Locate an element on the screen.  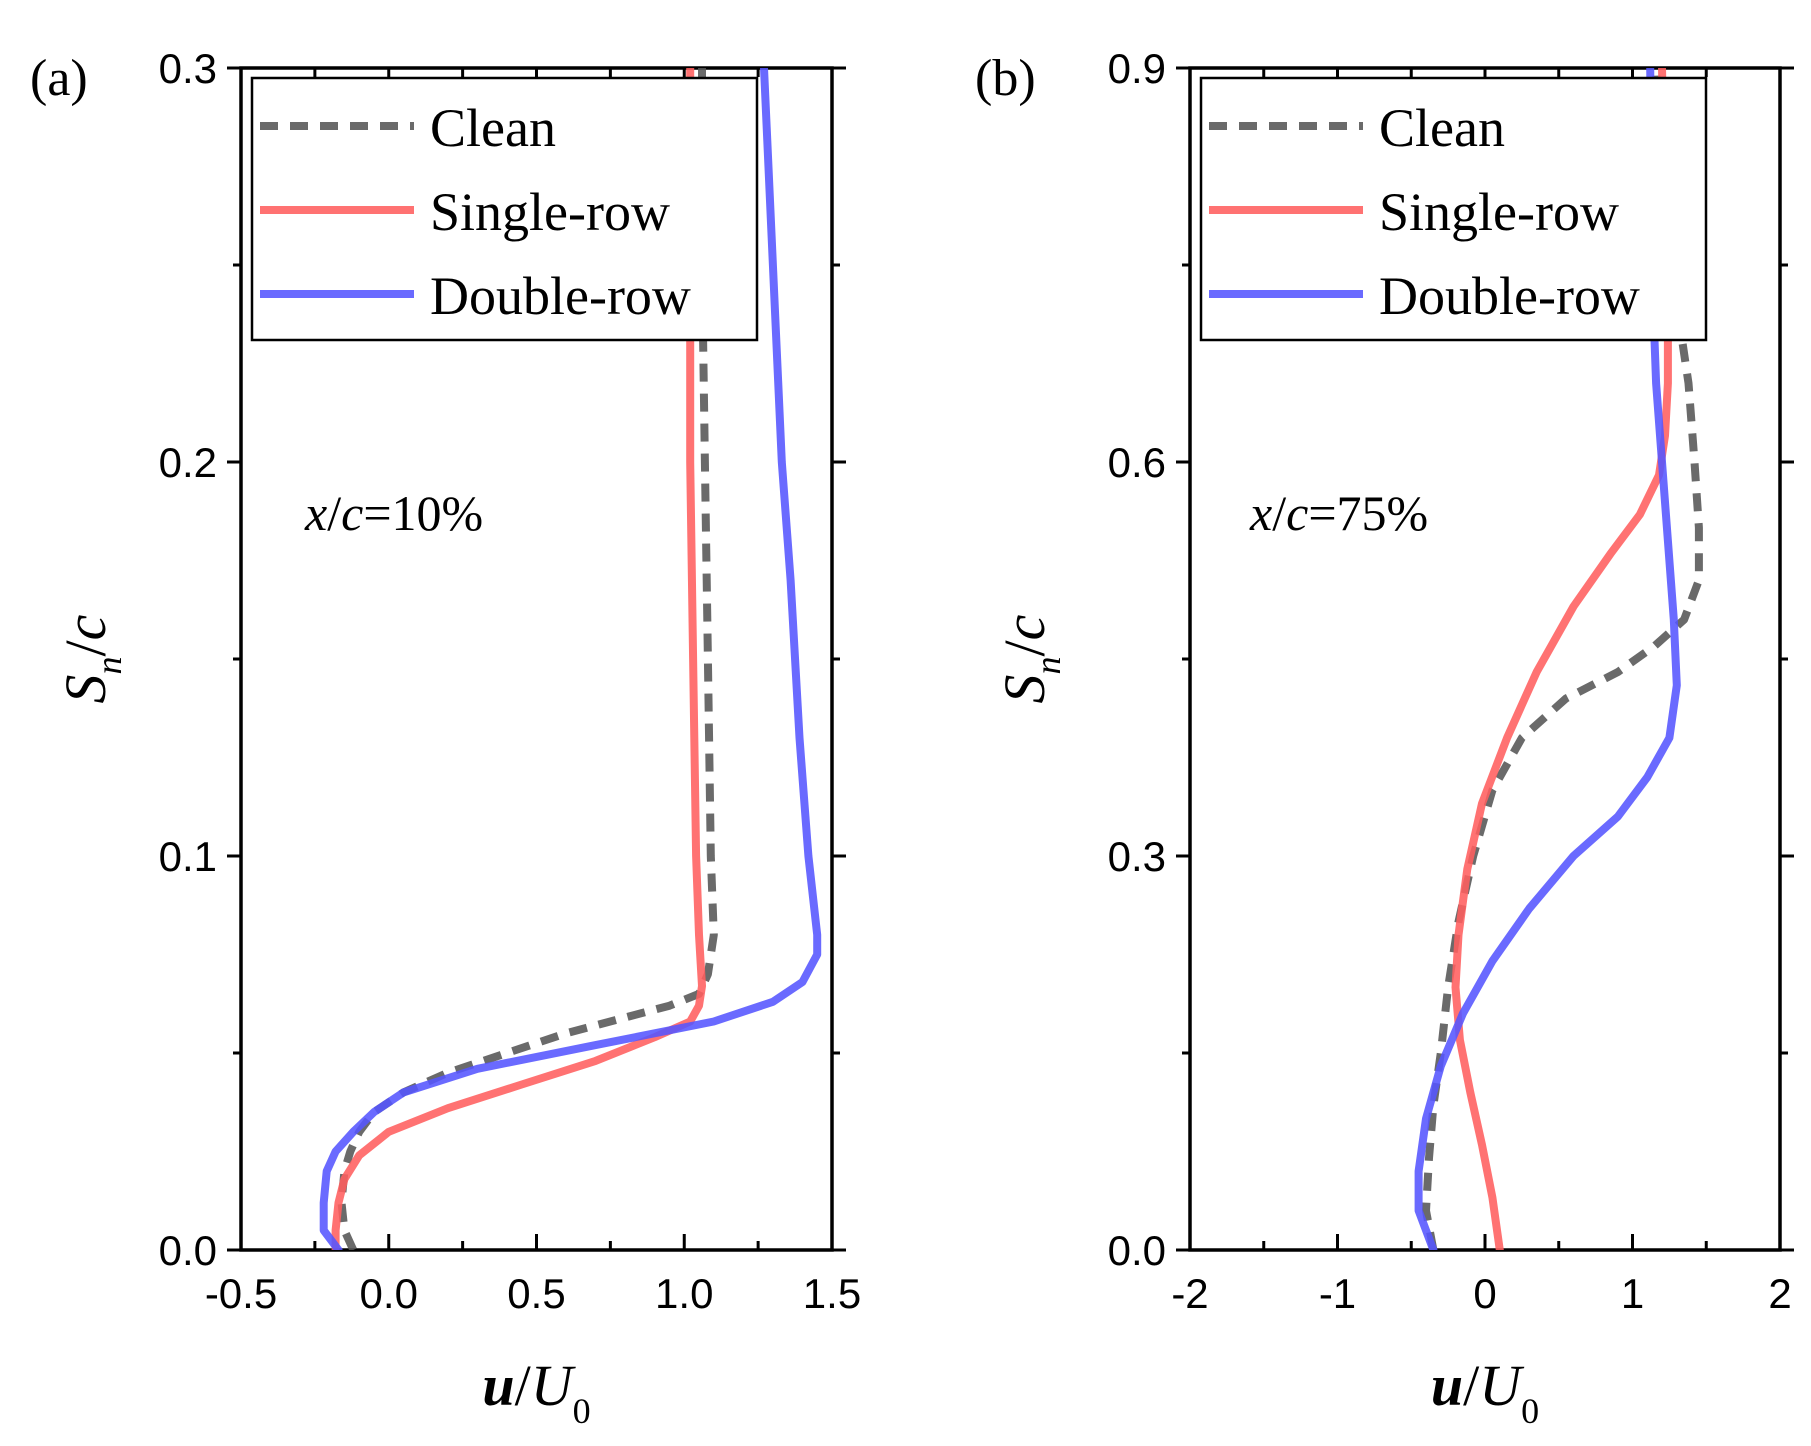
x-tick-label: 0 is located at coordinates (1484, 1293).